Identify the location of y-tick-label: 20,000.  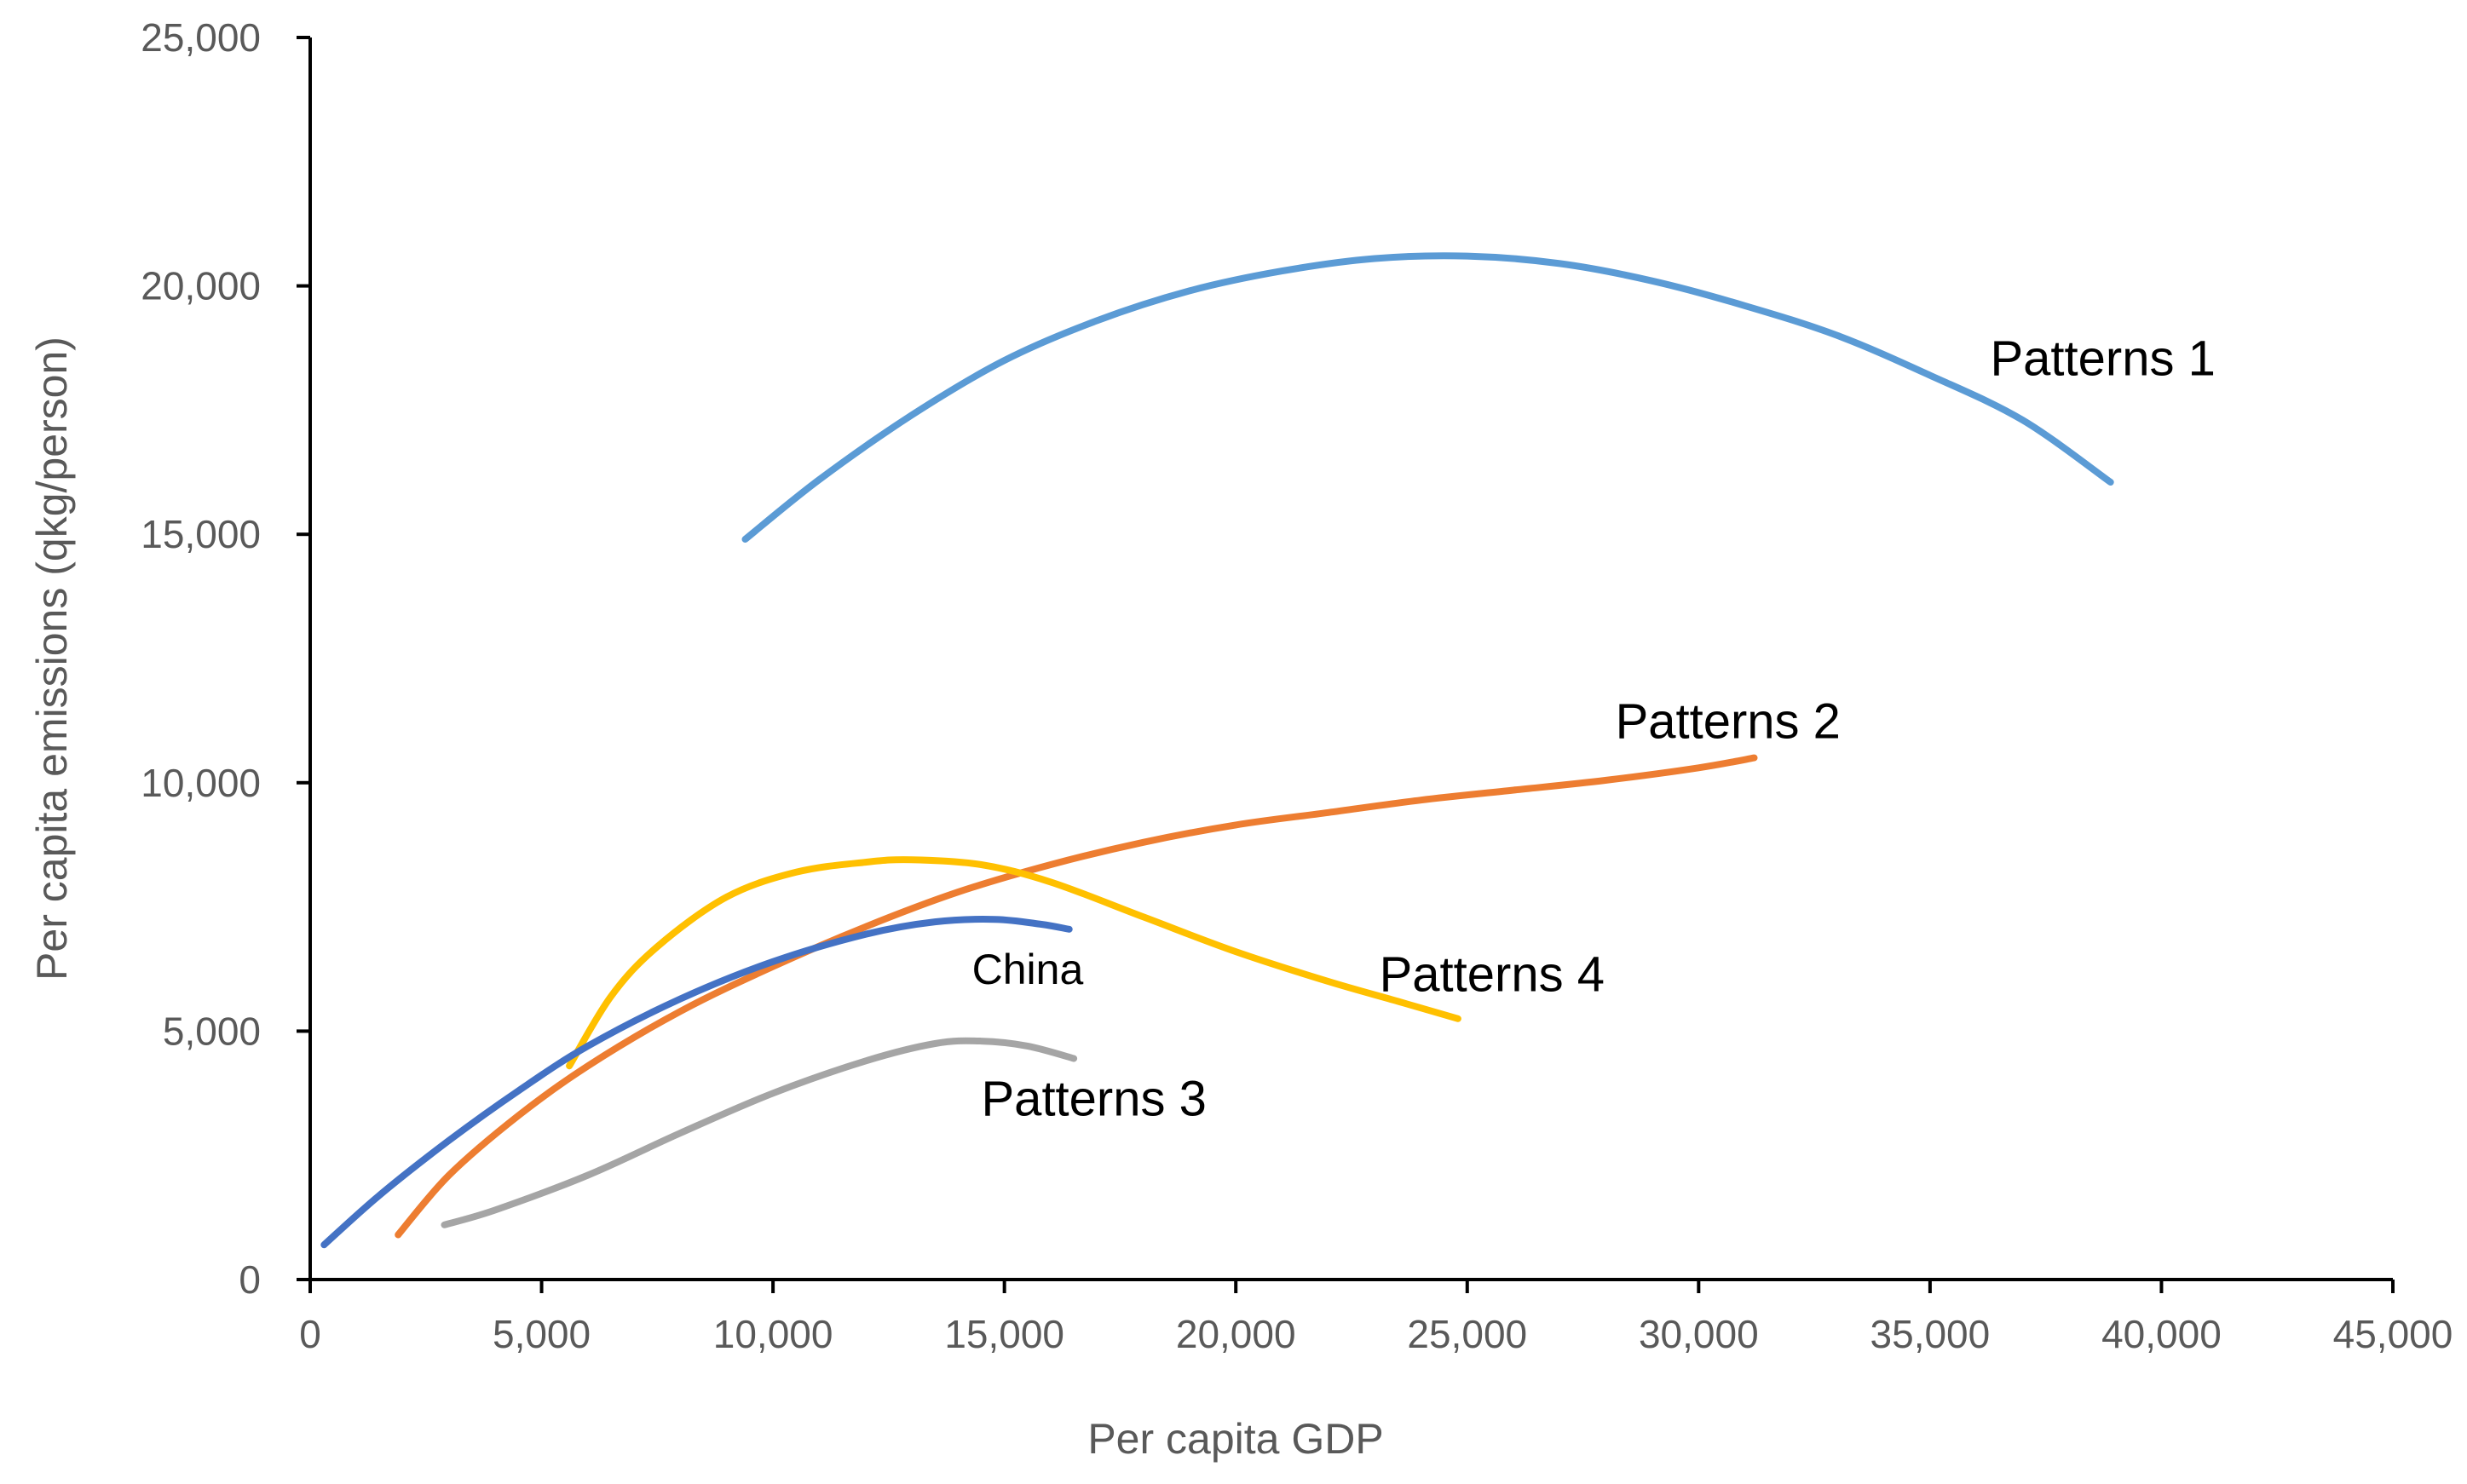
(201, 286).